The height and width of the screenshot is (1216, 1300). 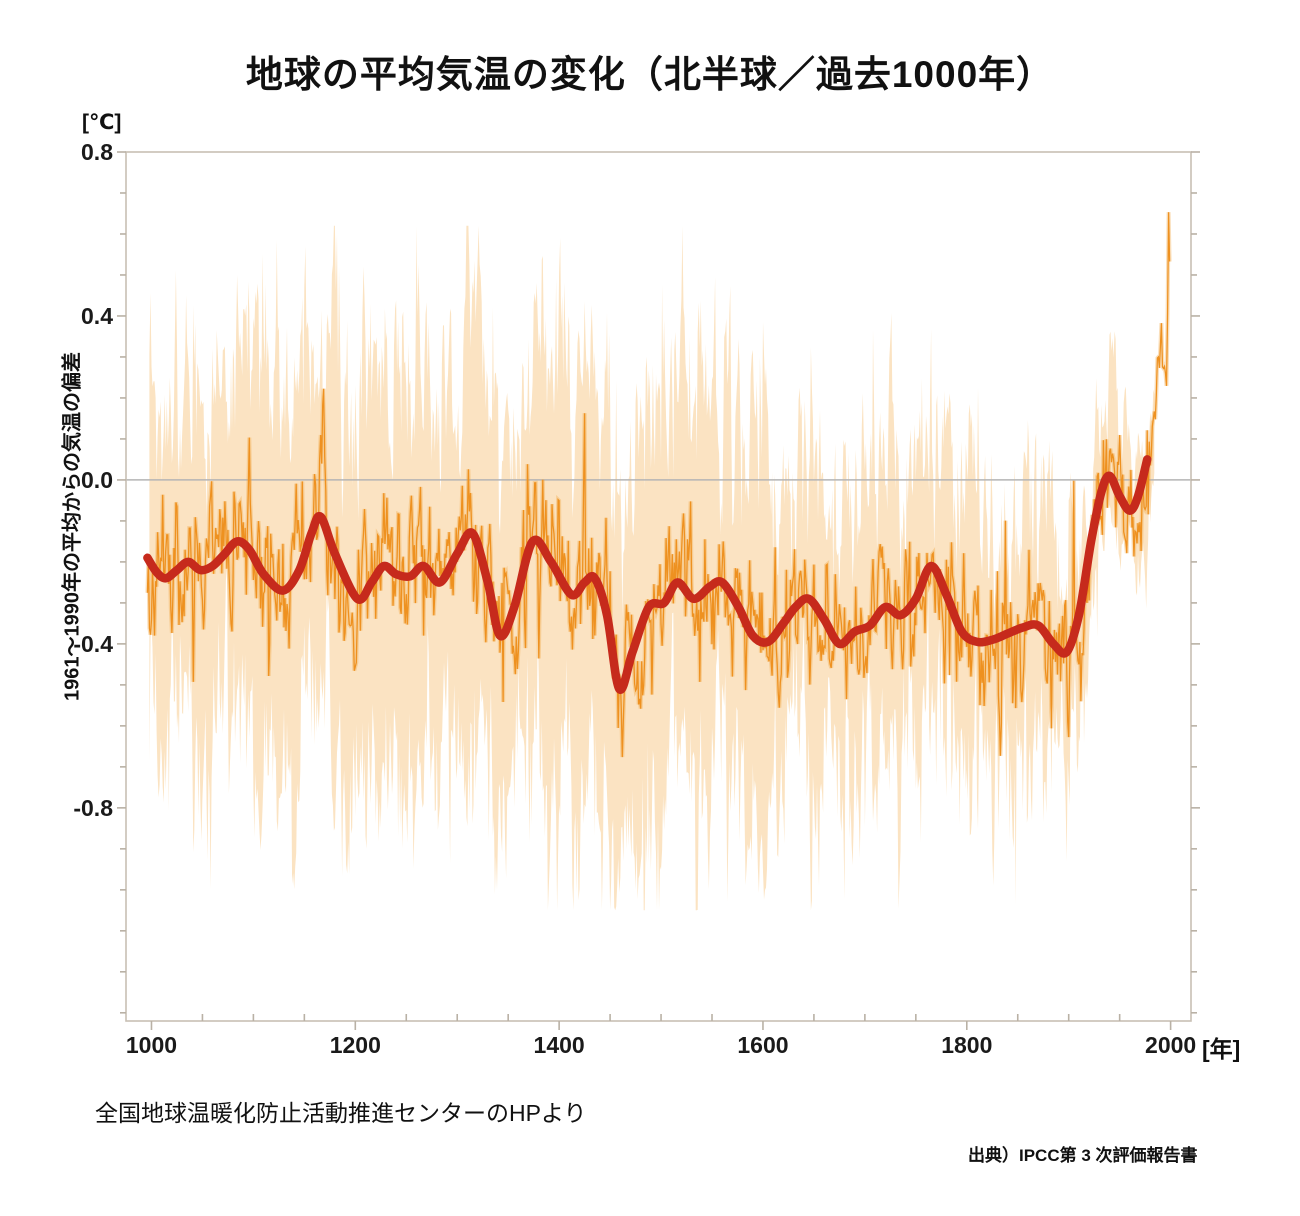 What do you see at coordinates (1221, 1049) in the screenshot?
I see `x-axis-unit-label: [年]` at bounding box center [1221, 1049].